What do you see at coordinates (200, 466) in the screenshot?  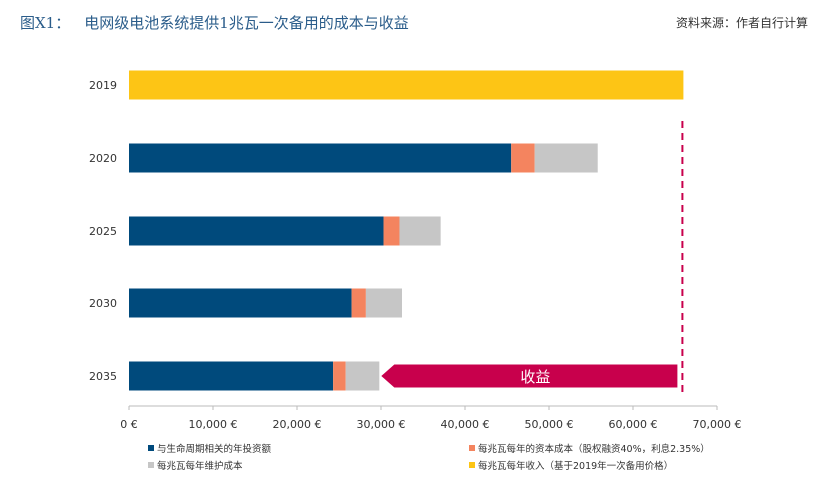 I see `legend-label-maintenance: 每兆瓦每年维护成本` at bounding box center [200, 466].